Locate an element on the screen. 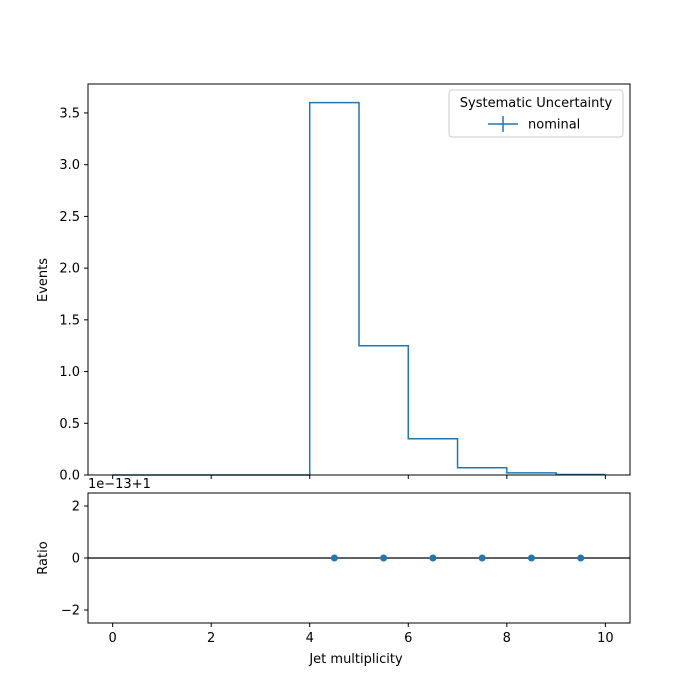  legend: Systematic Uncertainty nominal is located at coordinates (536, 113).